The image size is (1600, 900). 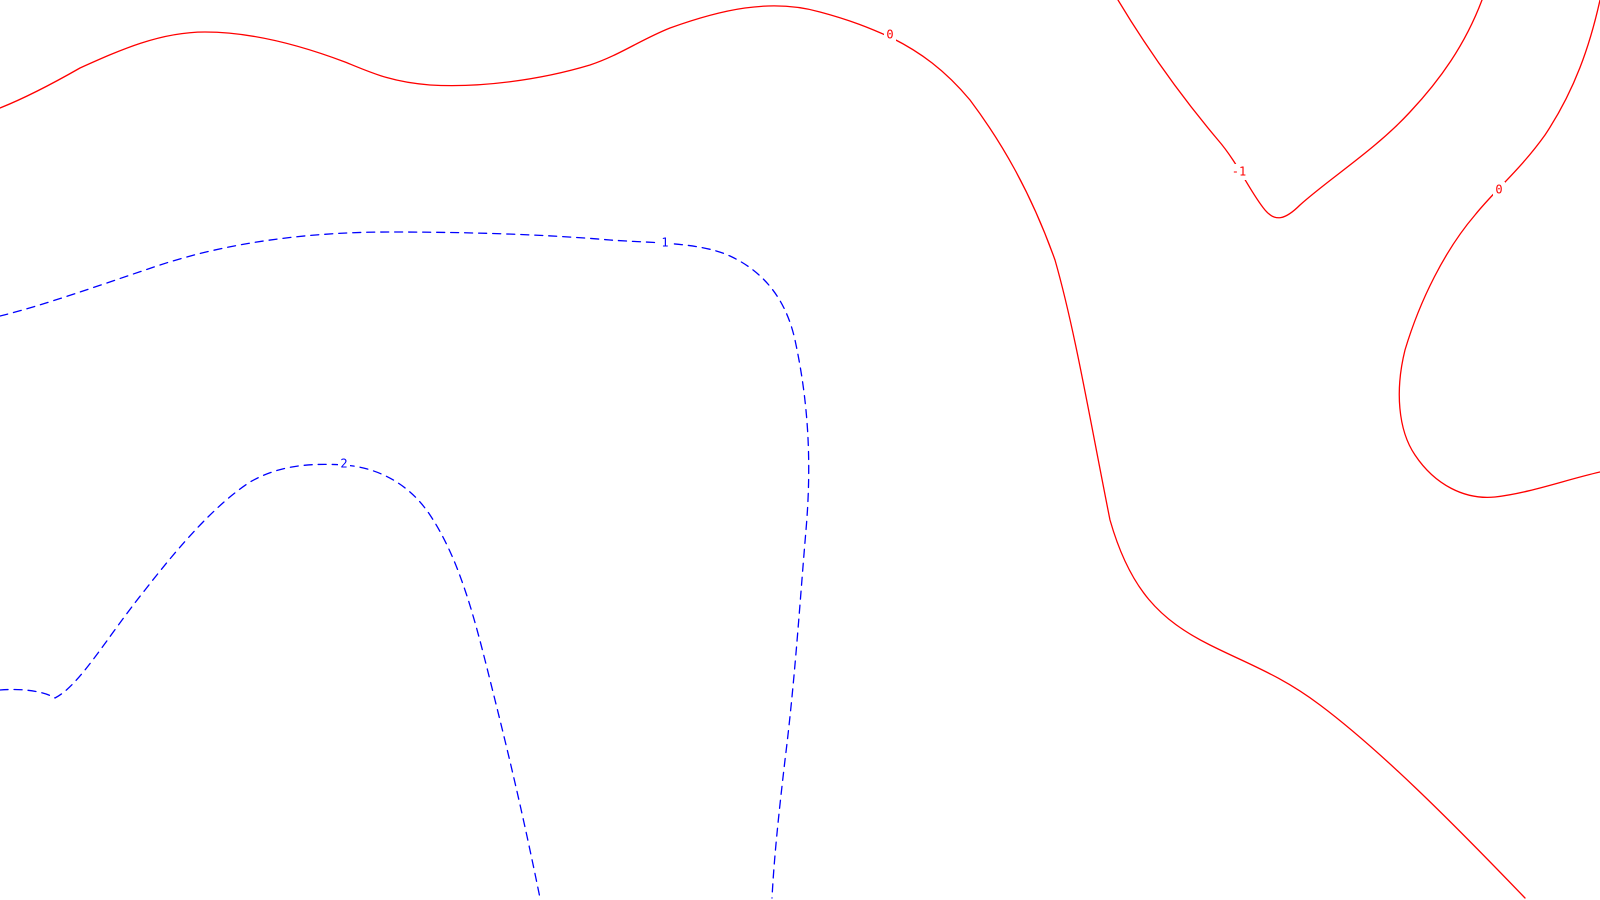 I want to click on contour-label-0-east: 0, so click(x=1498, y=190).